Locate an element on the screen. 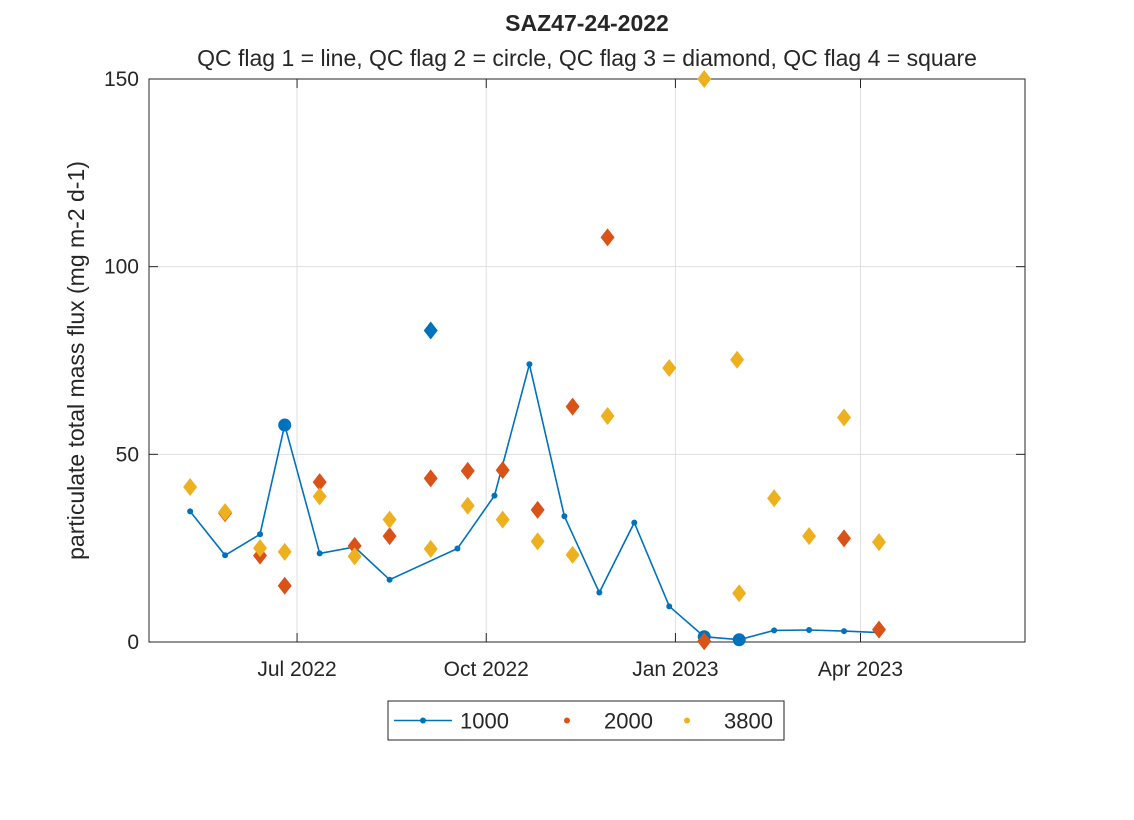 Image resolution: width=1134 pixels, height=820 pixels. legend-label-1000: 1000 is located at coordinates (484, 721).